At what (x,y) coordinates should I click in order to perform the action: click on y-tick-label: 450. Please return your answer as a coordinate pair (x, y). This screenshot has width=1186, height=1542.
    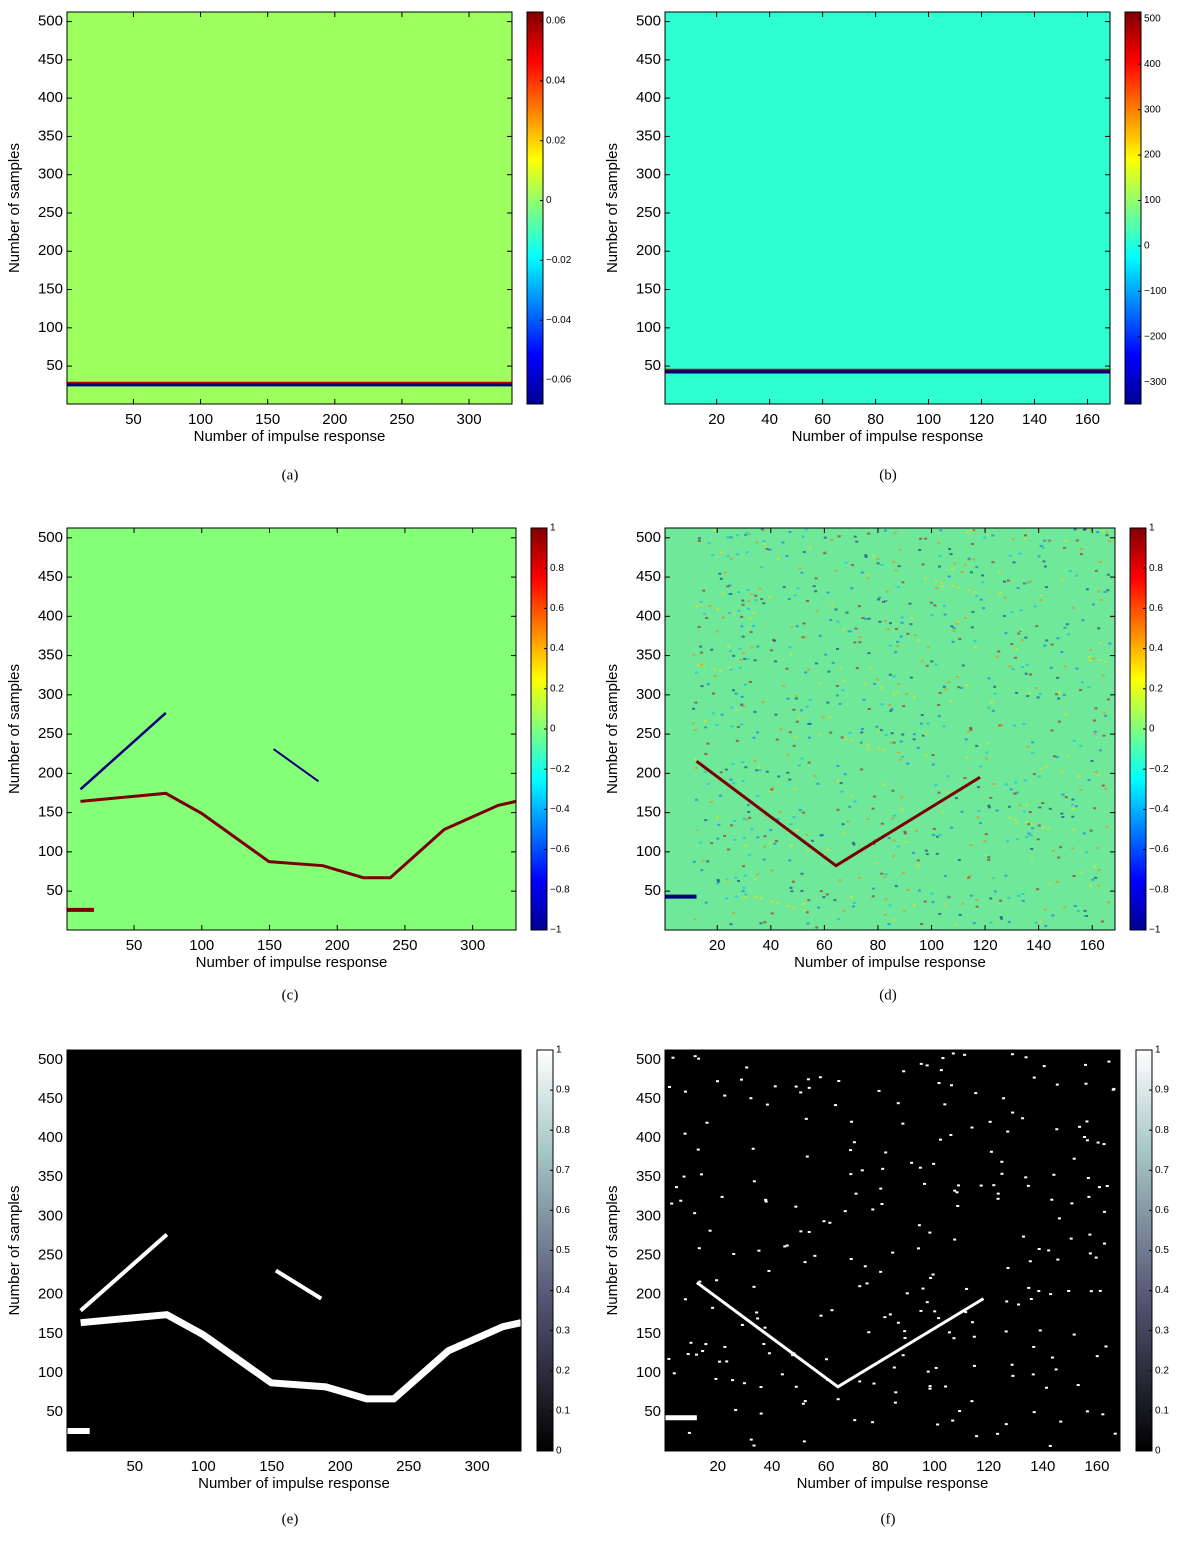
    Looking at the image, I should click on (648, 59).